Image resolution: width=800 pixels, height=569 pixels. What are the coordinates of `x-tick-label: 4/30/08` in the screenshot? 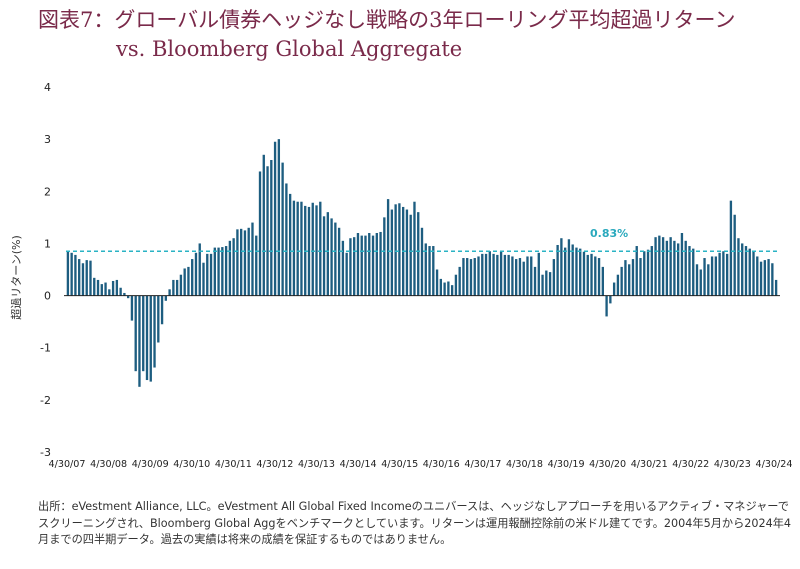 It's located at (108, 464).